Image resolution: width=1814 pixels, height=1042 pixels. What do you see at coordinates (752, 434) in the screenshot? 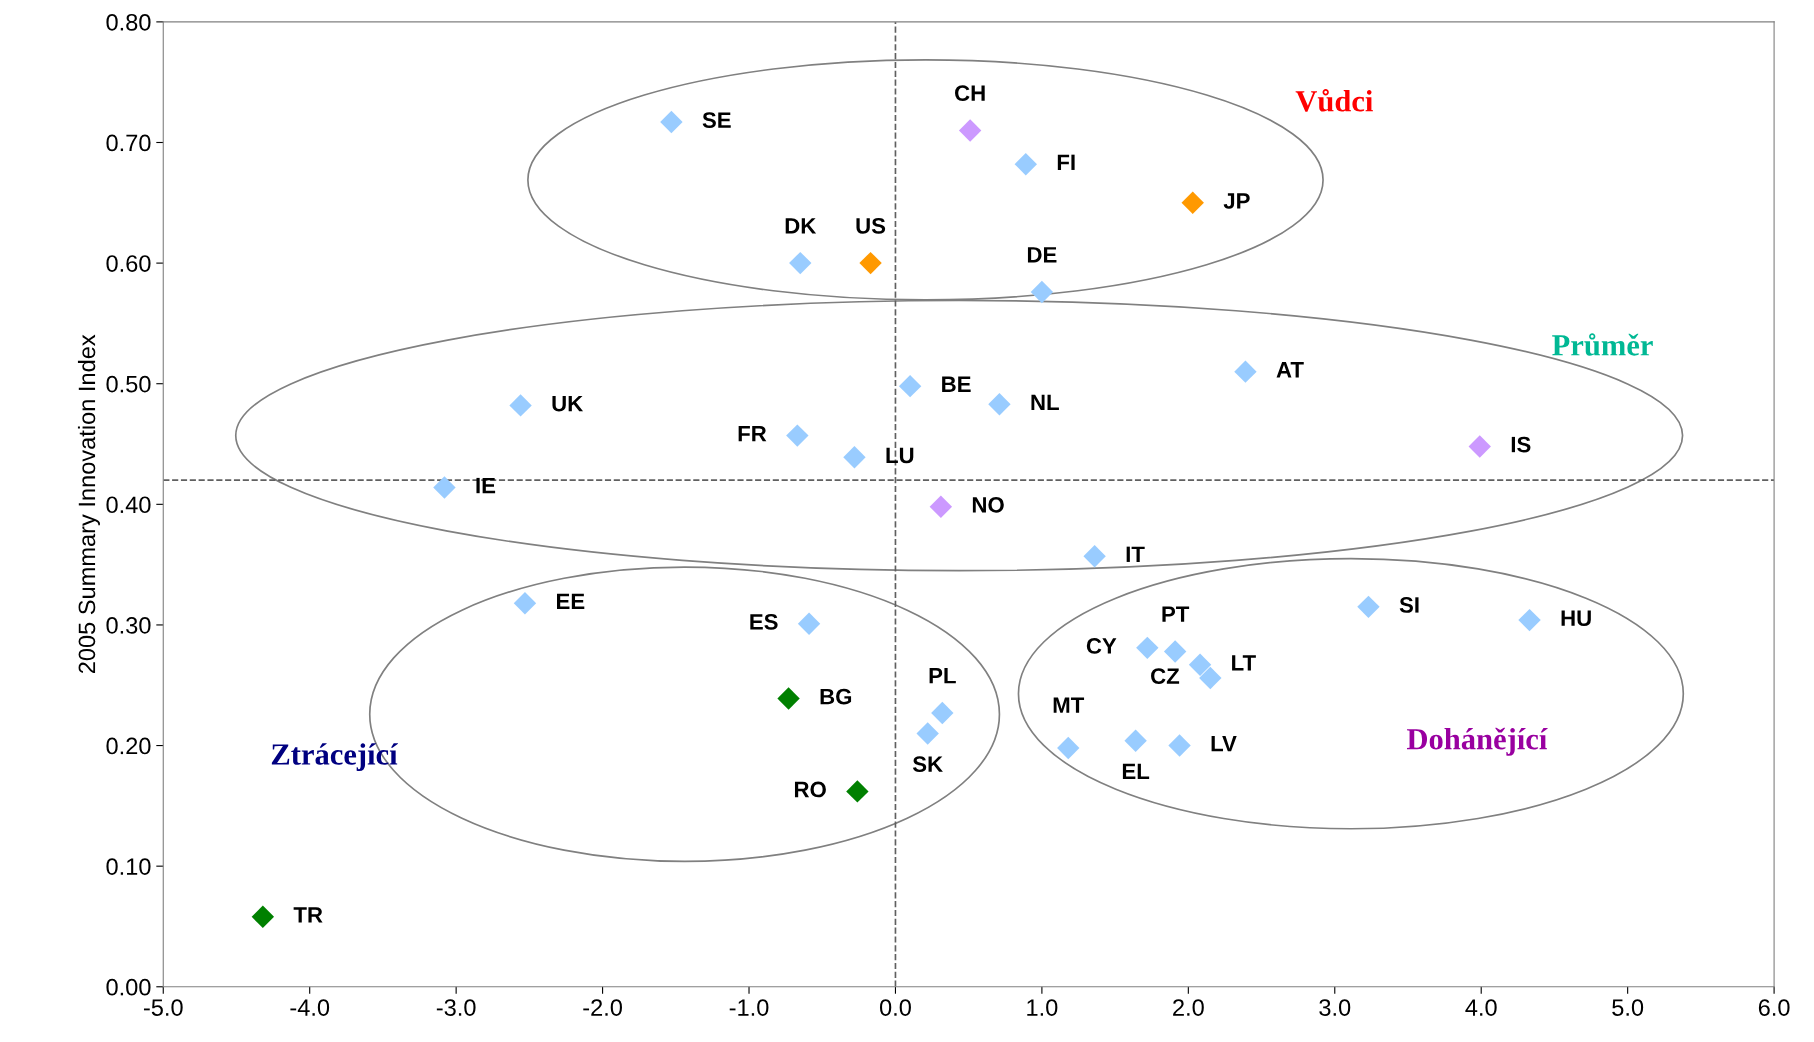
I see `data-label: FR` at bounding box center [752, 434].